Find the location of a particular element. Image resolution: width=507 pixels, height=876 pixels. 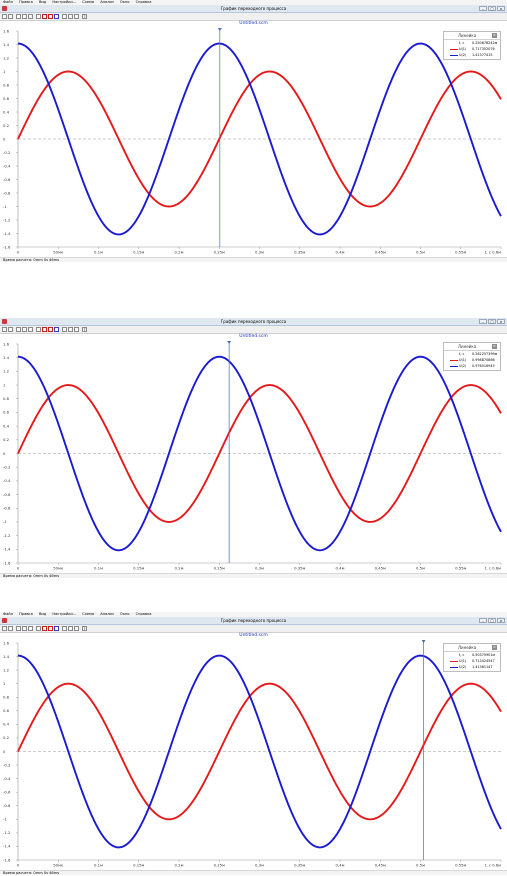

y-tick-label: 1.6 is located at coordinates (6, 343).